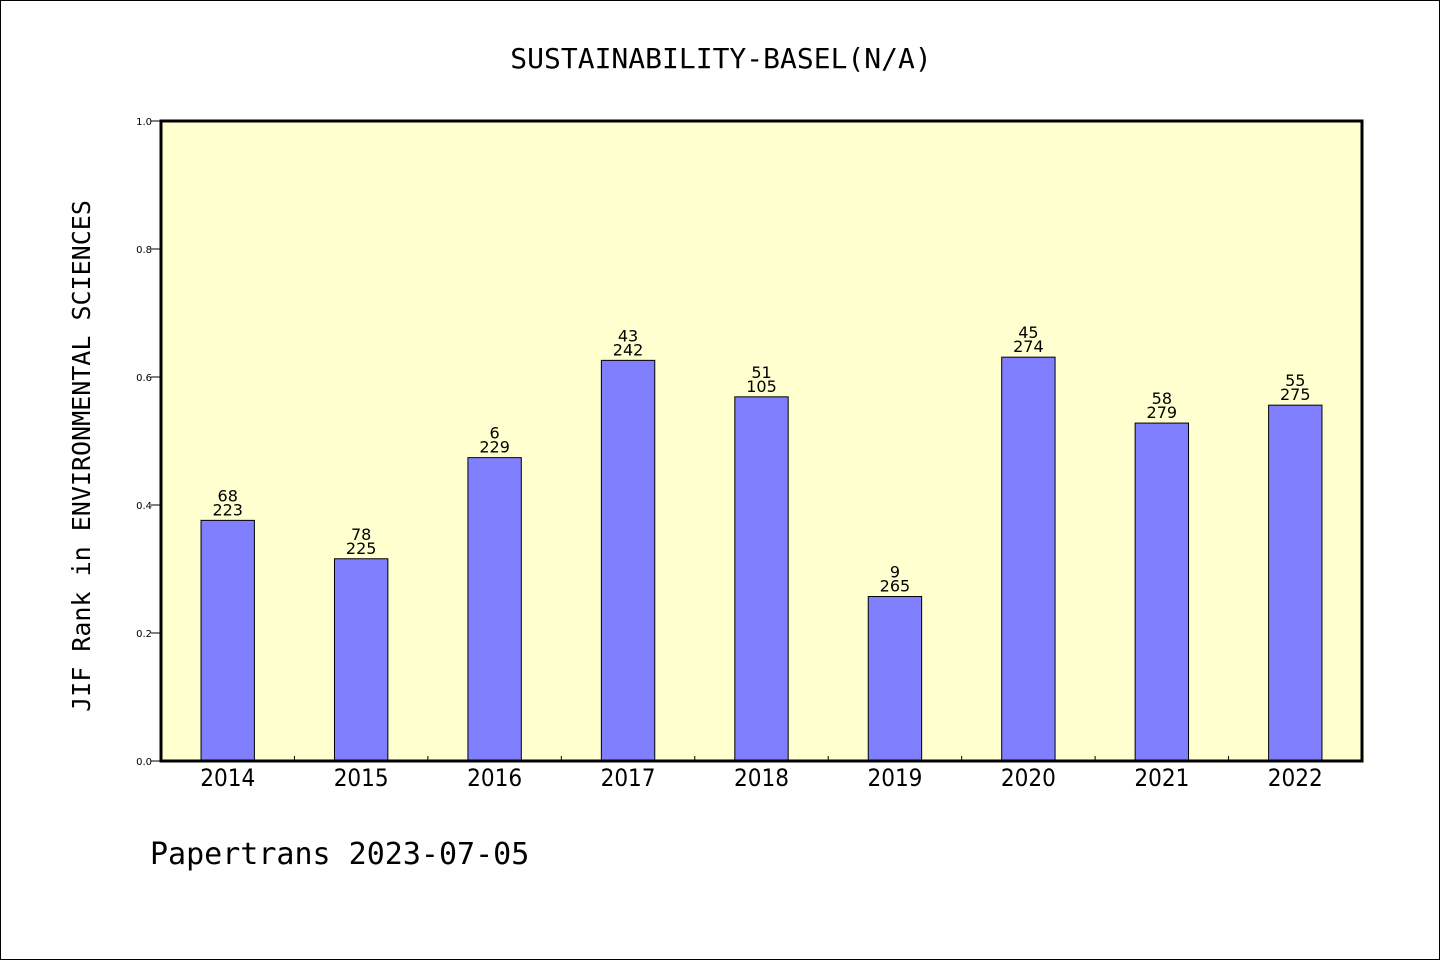 The width and height of the screenshot is (1440, 960). Describe the element at coordinates (1028, 778) in the screenshot. I see `x-tick-label-2020: 2020` at that location.